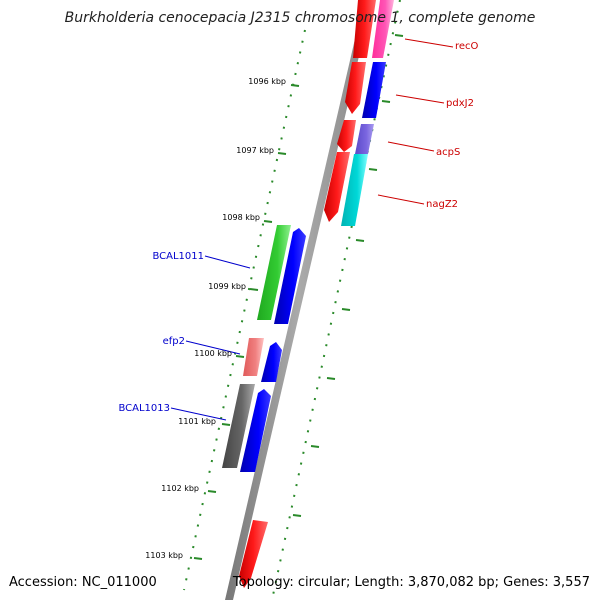 This screenshot has width=600, height=600. What do you see at coordinates (255, 150) in the screenshot?
I see `tick-label-1097: 1097 kbp` at bounding box center [255, 150].